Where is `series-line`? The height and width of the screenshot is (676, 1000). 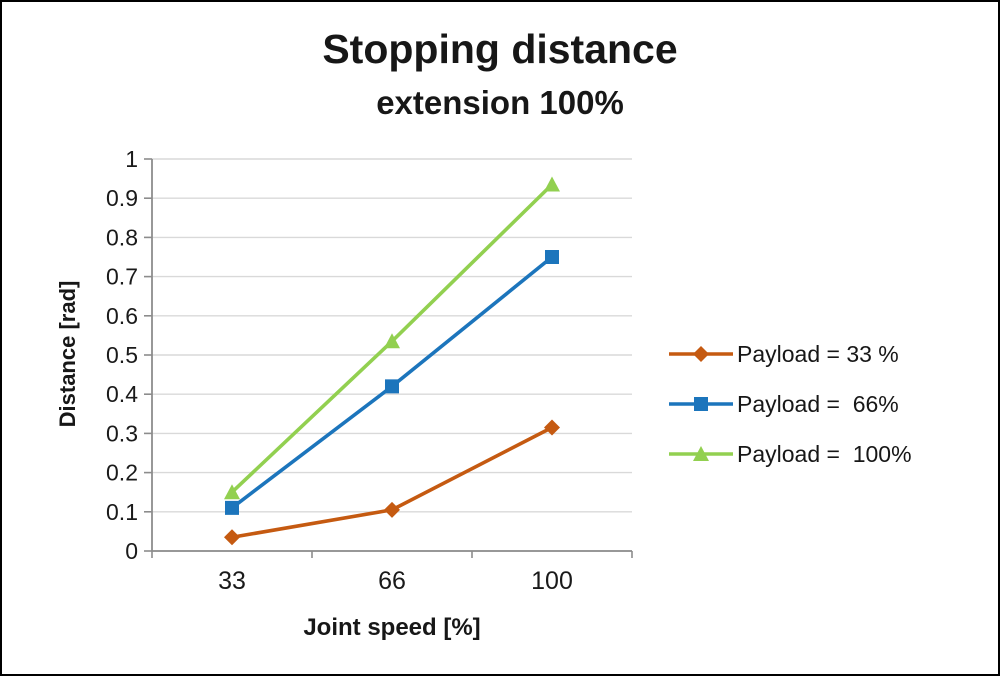 series-line is located at coordinates (392, 482).